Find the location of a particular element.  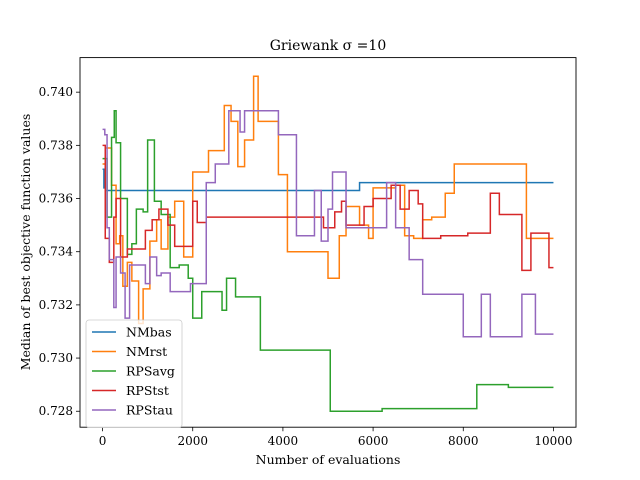

x-tick-label: 6000 is located at coordinates (373, 441).